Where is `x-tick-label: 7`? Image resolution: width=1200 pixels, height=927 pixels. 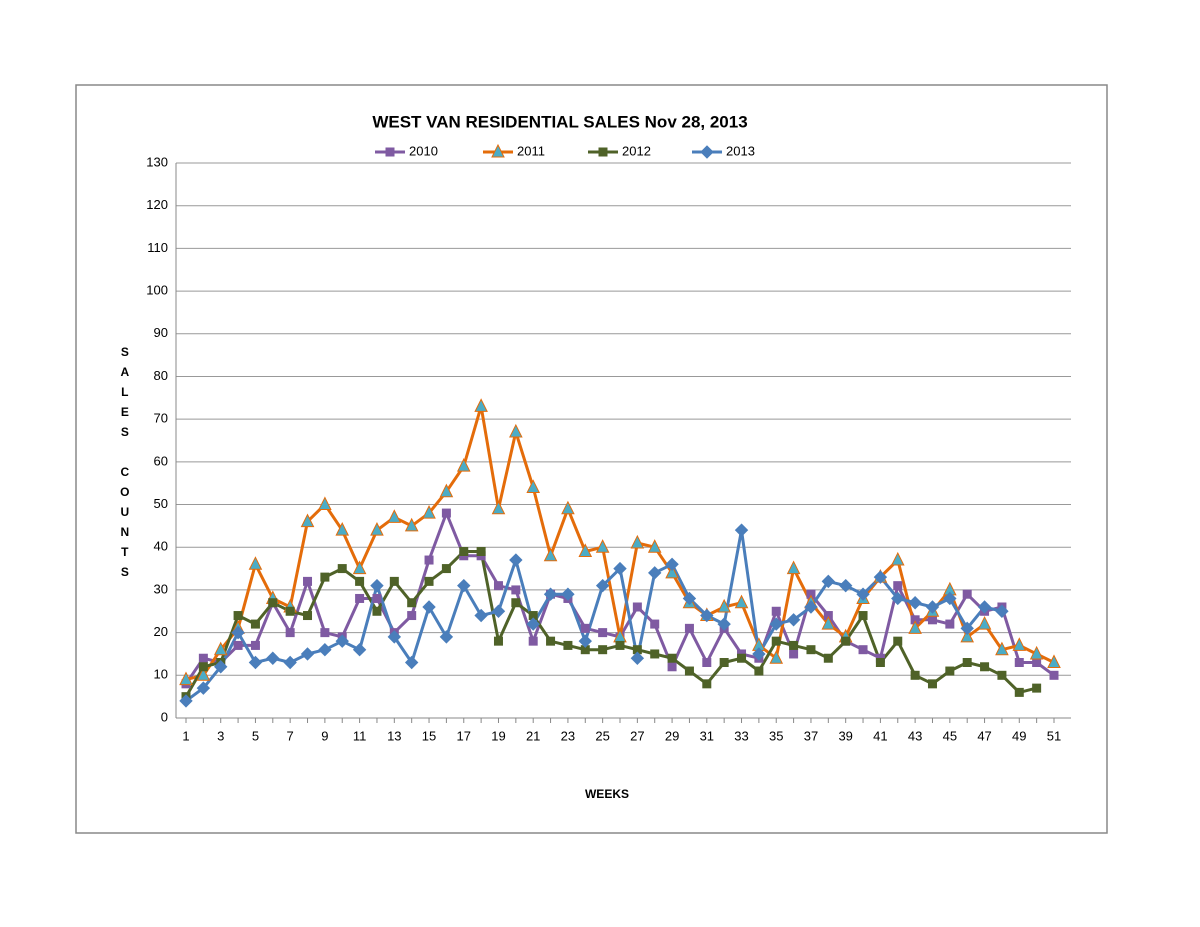
x-tick-label: 7 is located at coordinates (290, 735).